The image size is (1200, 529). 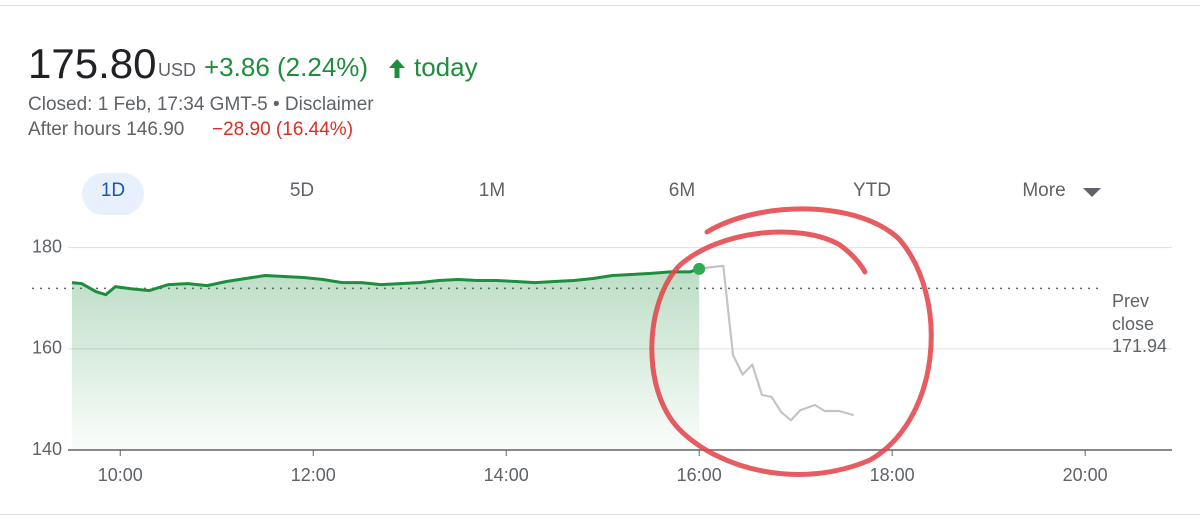 What do you see at coordinates (1140, 346) in the screenshot?
I see `prev-close-value: 171.94` at bounding box center [1140, 346].